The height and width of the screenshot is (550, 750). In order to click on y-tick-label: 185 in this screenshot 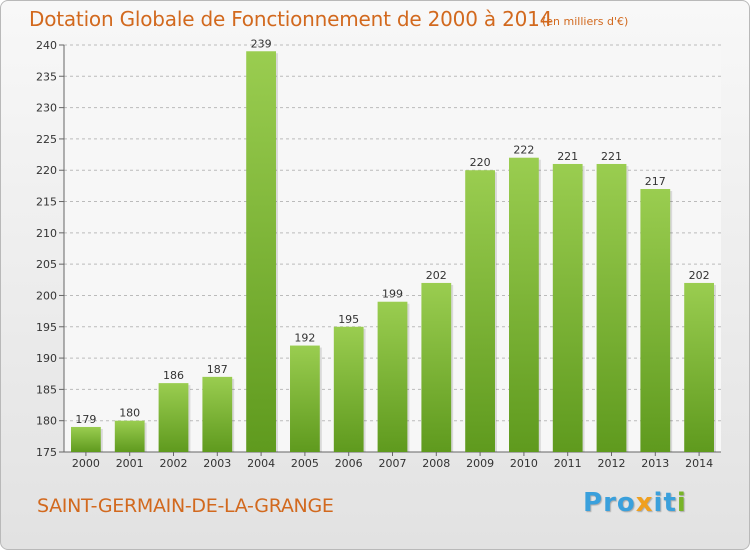, I will do `click(46, 389)`.